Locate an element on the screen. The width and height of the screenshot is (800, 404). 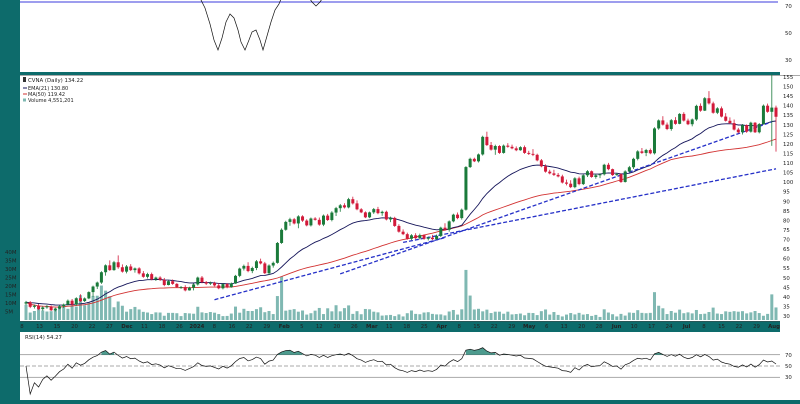
price-tick-label: 45 is located at coordinates (786, 288).